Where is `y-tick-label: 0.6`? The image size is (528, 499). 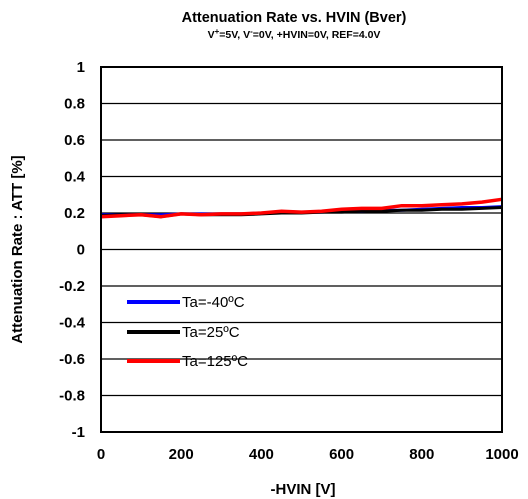 y-tick-label: 0.6 is located at coordinates (74, 140).